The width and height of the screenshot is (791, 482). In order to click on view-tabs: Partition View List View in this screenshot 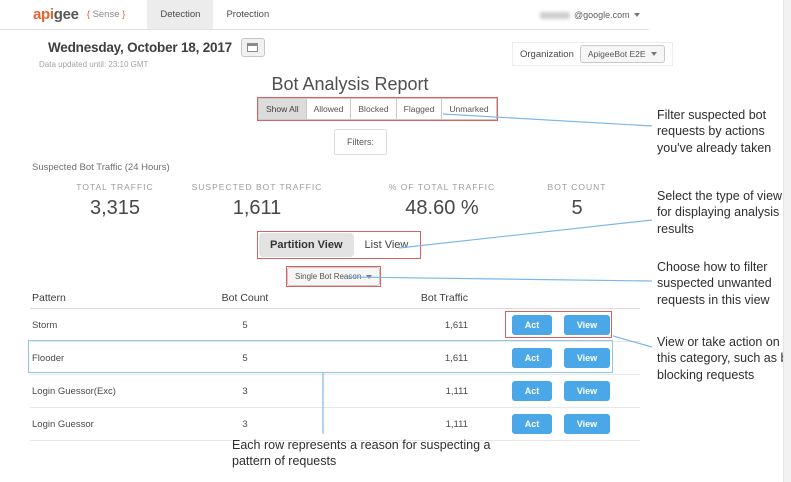, I will do `click(339, 245)`.